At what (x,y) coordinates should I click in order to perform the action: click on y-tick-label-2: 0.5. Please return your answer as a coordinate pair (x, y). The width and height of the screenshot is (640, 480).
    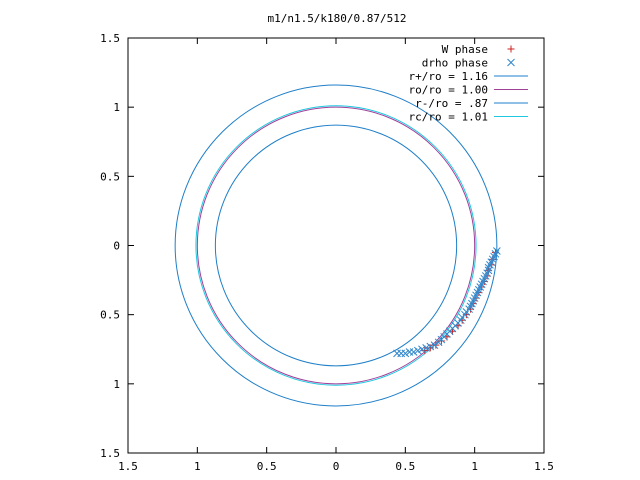
    Looking at the image, I should click on (110, 315).